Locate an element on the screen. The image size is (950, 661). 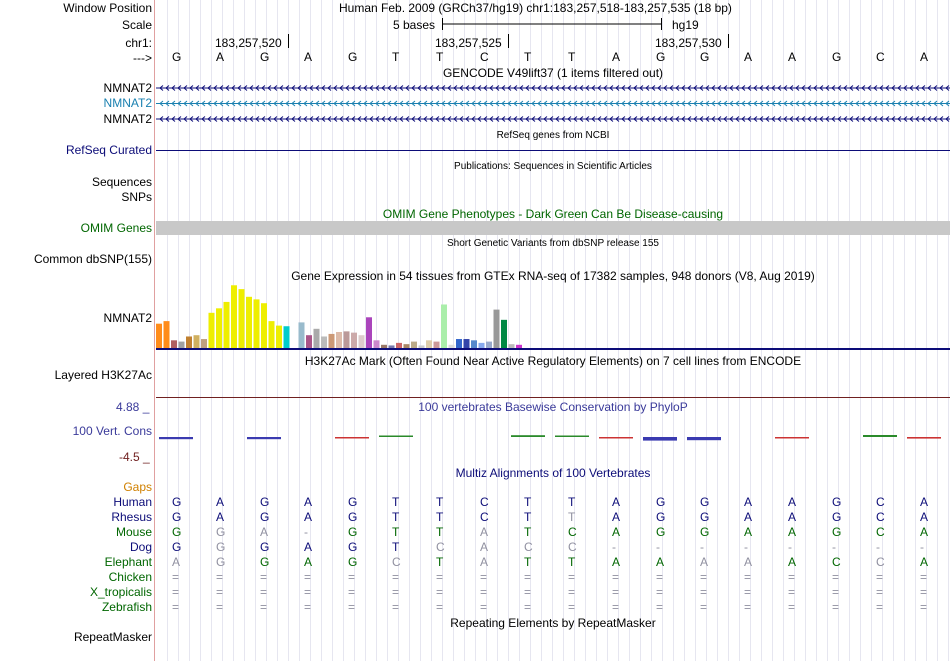
h3k27ac-label: Layered H3K27Ac is located at coordinates (103, 375).